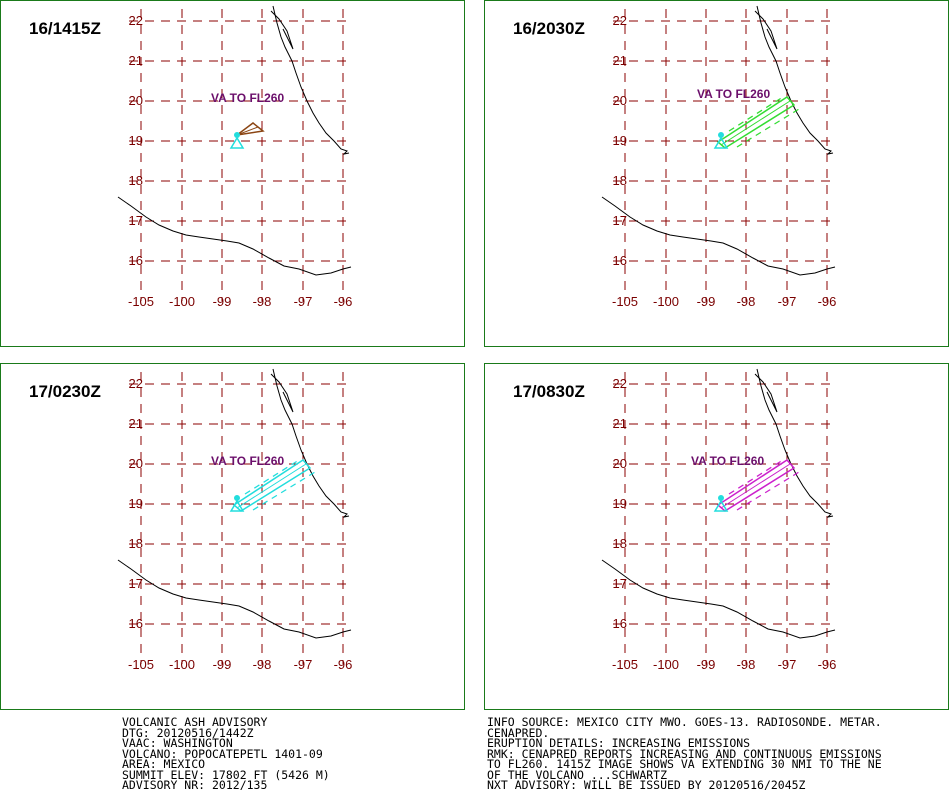  I want to click on advisory-line: ERUPTION DETAILS: INCREASING EMISSIONS, so click(619, 743).